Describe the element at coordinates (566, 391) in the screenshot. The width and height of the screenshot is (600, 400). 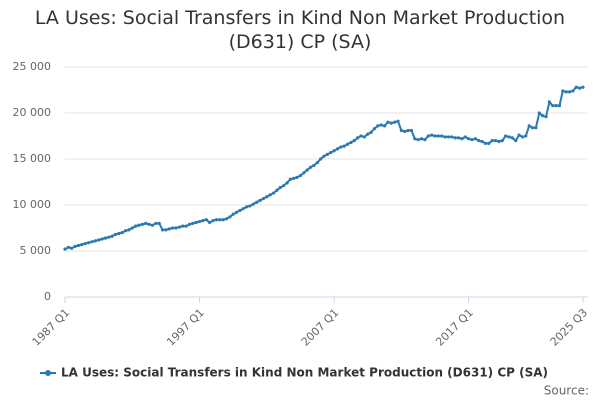
I see `source: Source:` at that location.